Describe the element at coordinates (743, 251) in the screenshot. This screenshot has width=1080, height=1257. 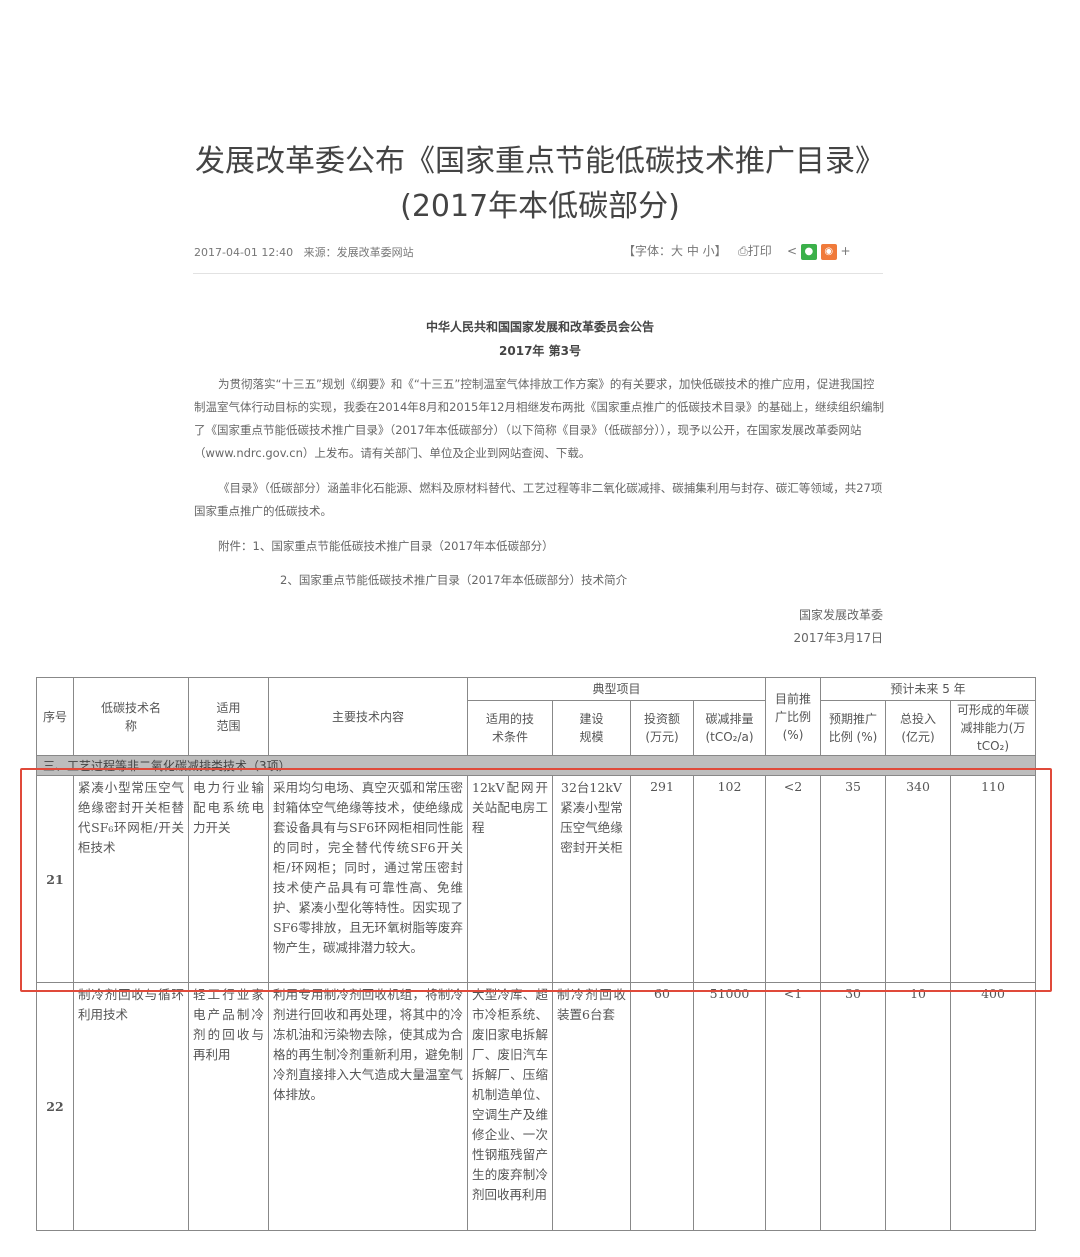
I see `print-icon: ⎙` at that location.